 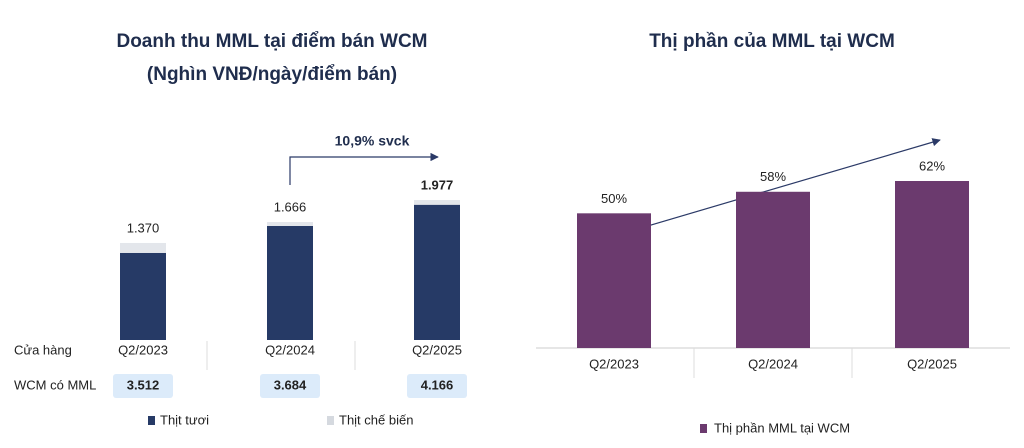 What do you see at coordinates (782, 427) in the screenshot?
I see `legend-label: Thị phần MML tại WCM` at bounding box center [782, 427].